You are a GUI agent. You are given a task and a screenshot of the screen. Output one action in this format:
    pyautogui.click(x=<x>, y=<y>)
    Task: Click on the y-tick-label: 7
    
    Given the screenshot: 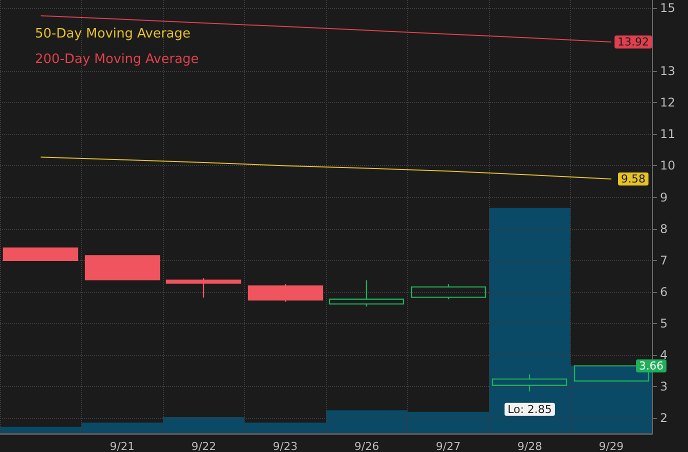 What is the action you would take?
    pyautogui.click(x=664, y=260)
    